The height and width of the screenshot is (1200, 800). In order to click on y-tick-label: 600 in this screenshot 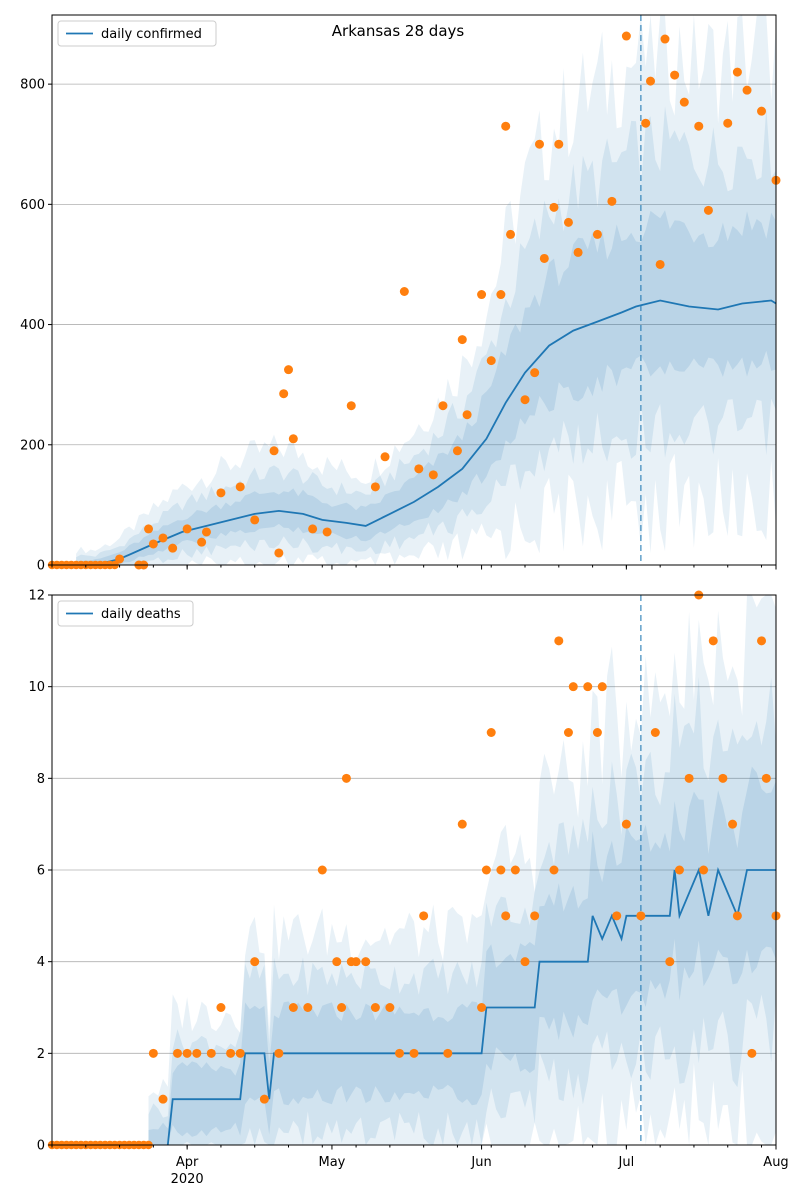, I will do `click(32, 205)`.